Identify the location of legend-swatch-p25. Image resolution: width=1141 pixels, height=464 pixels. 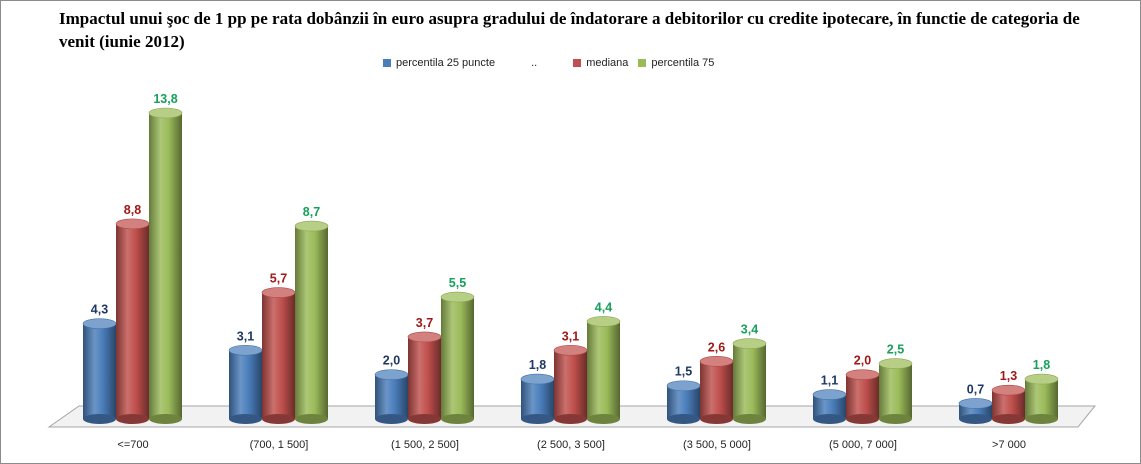
(387, 63).